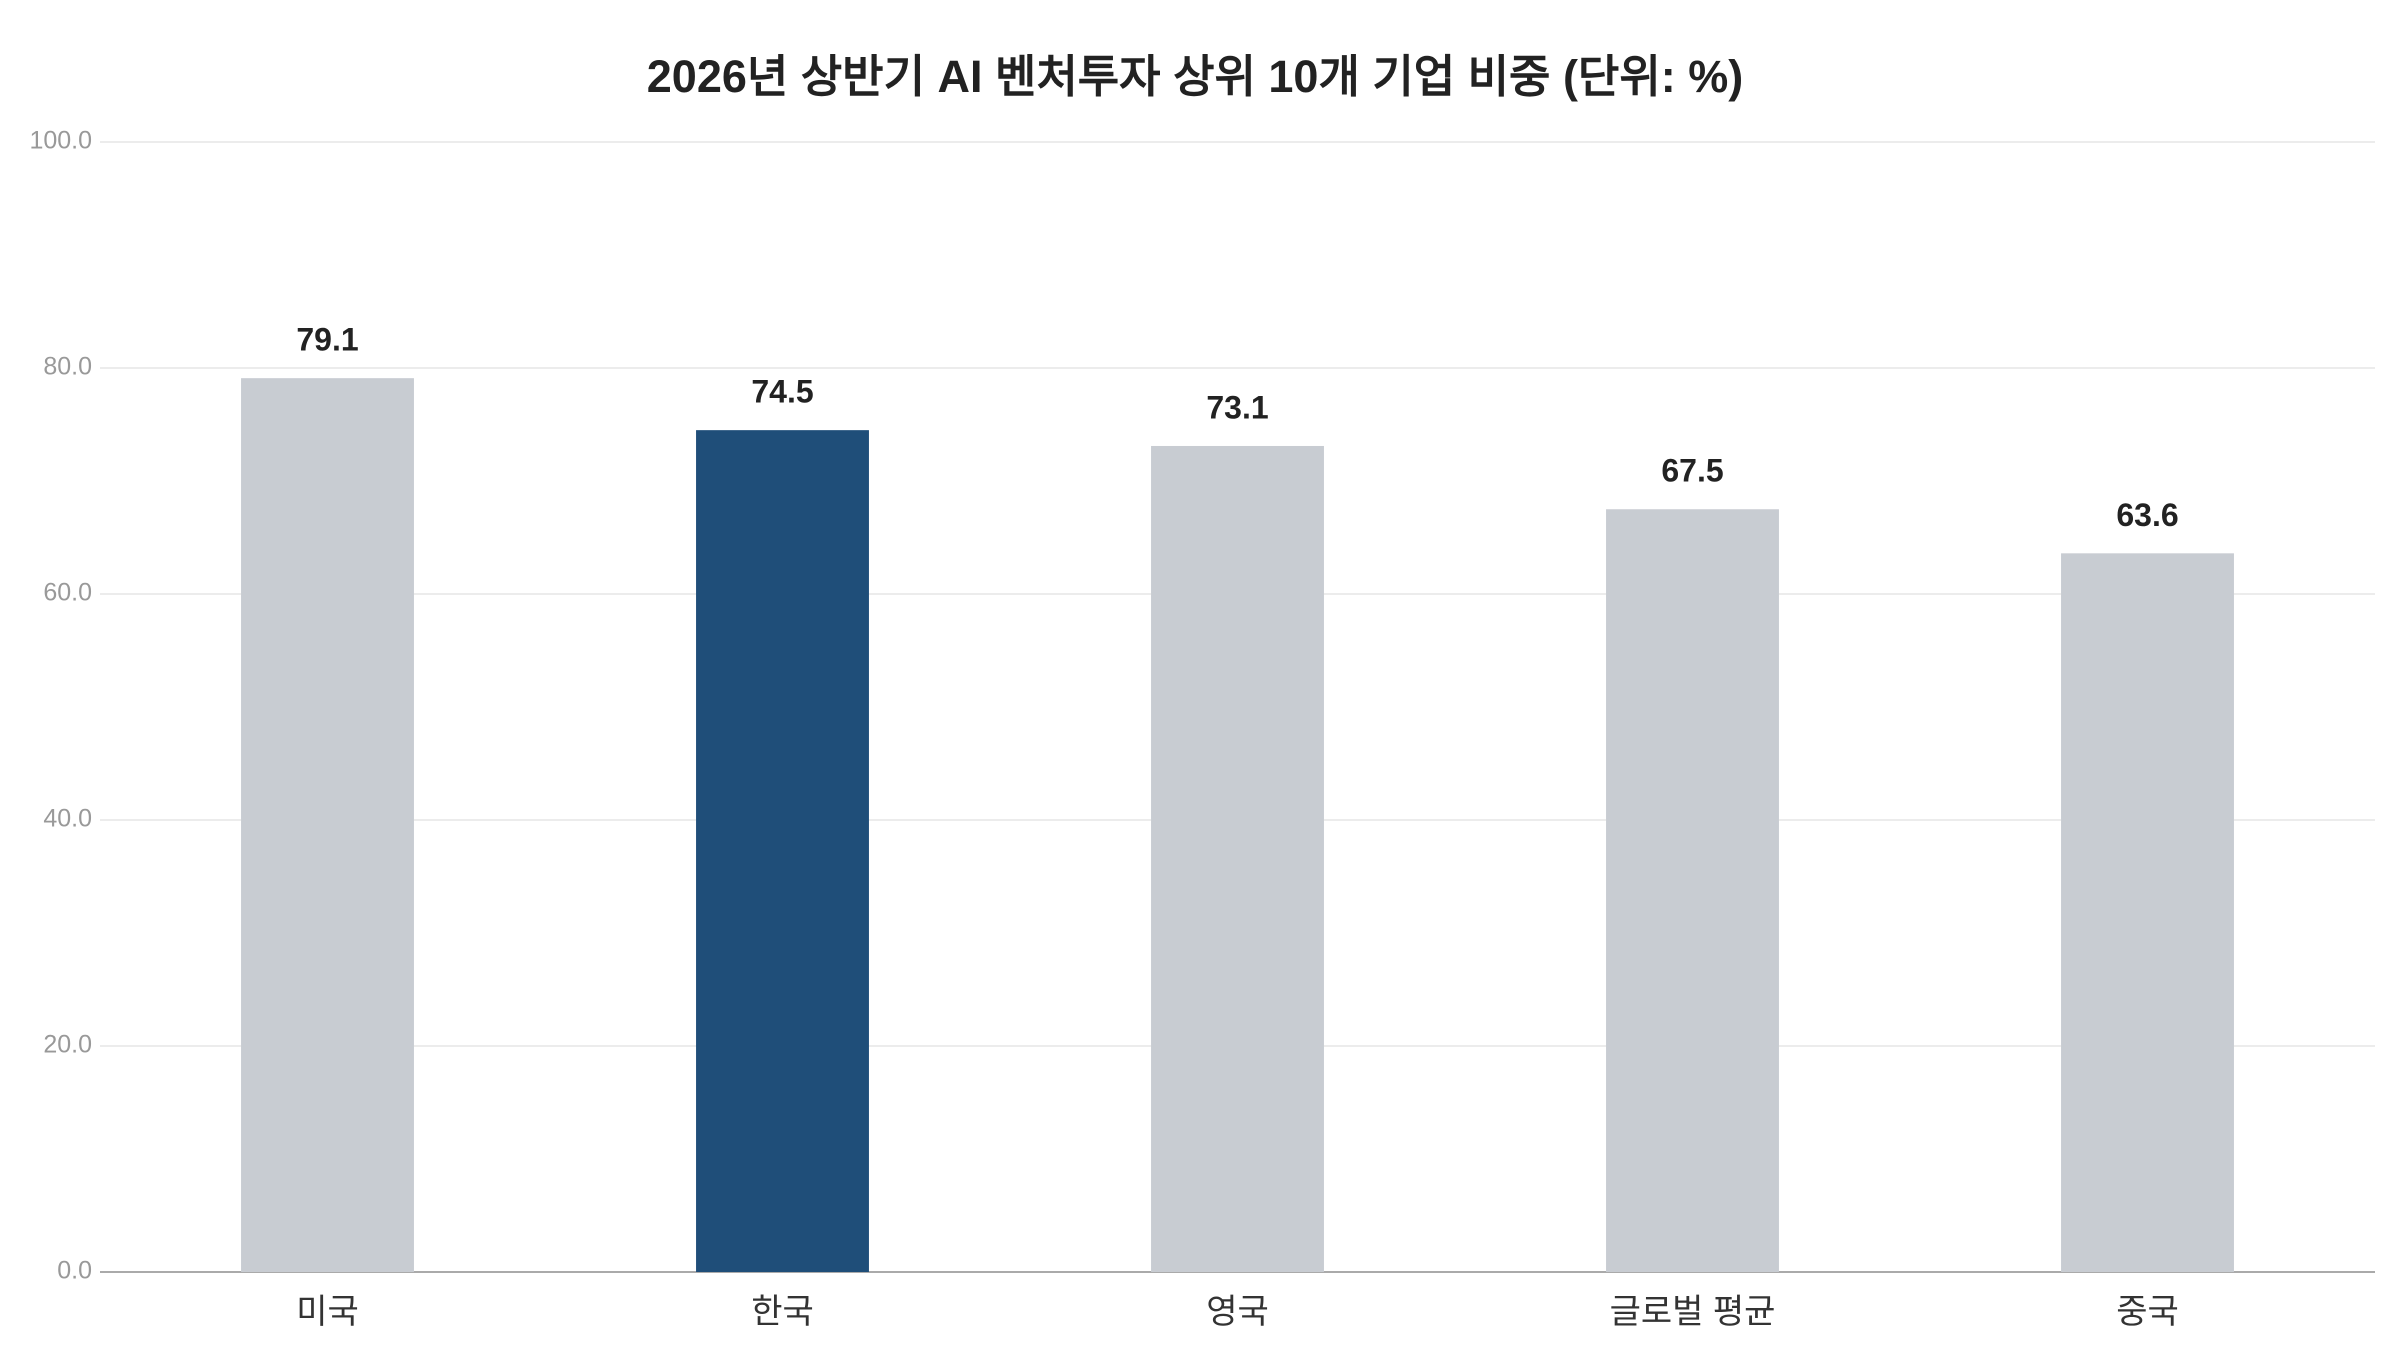 The image size is (2400, 1350). What do you see at coordinates (1237, 407) in the screenshot?
I see `value-label: 73.1` at bounding box center [1237, 407].